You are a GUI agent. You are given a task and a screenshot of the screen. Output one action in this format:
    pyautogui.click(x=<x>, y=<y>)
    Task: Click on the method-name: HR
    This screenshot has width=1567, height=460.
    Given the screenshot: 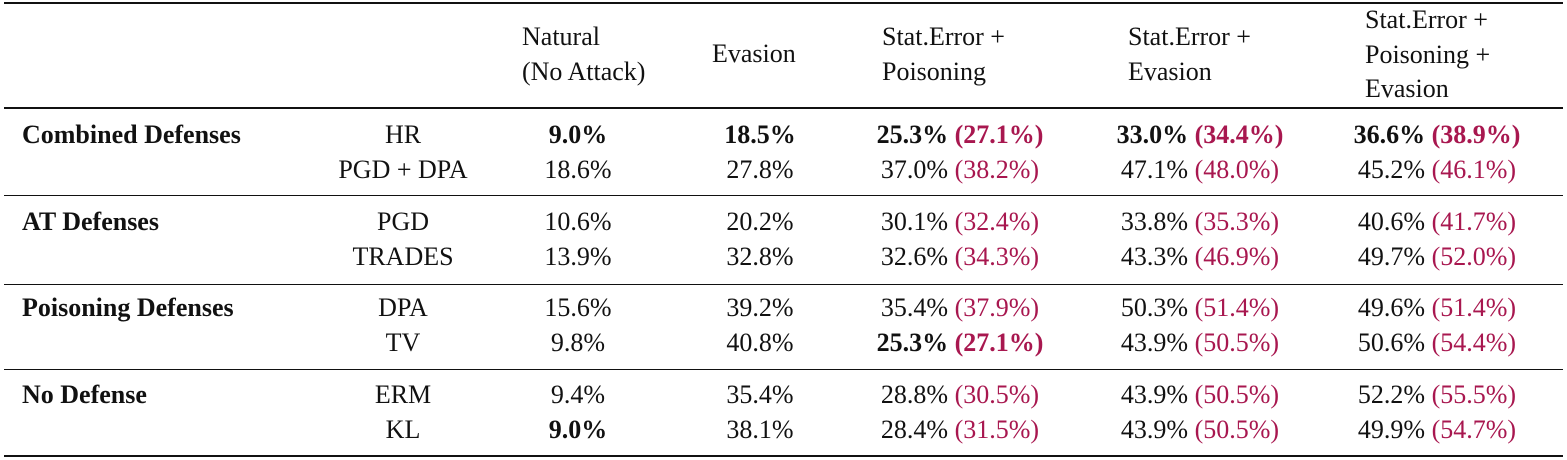 What is the action you would take?
    pyautogui.click(x=403, y=134)
    